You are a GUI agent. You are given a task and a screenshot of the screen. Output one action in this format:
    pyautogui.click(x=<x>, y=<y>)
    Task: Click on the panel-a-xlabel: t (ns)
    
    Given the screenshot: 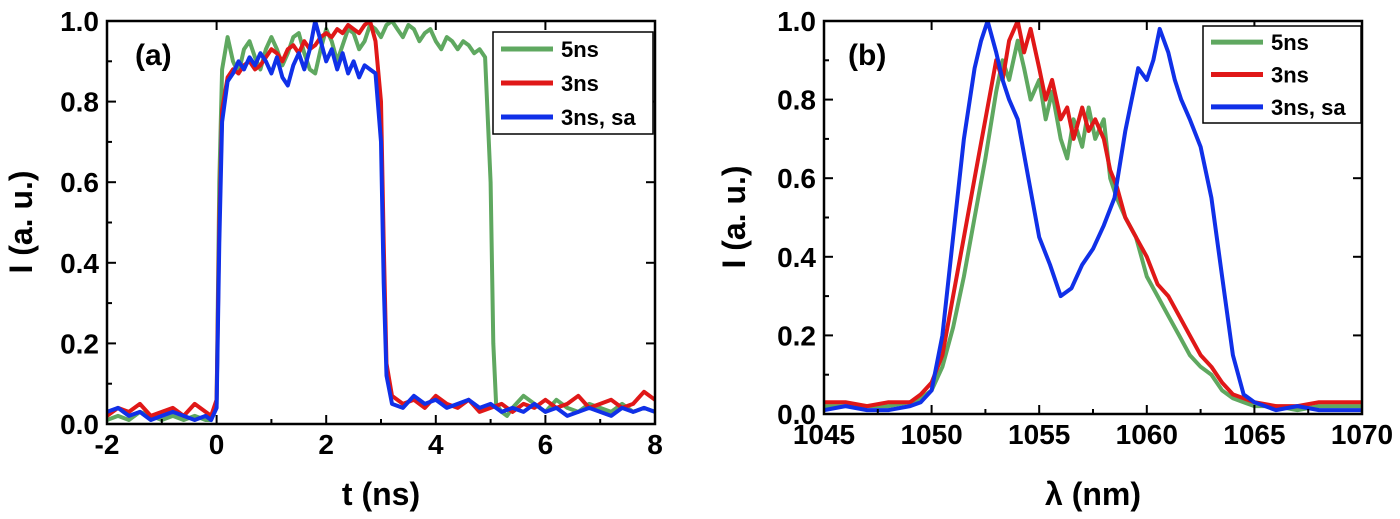 What is the action you would take?
    pyautogui.click(x=381, y=494)
    